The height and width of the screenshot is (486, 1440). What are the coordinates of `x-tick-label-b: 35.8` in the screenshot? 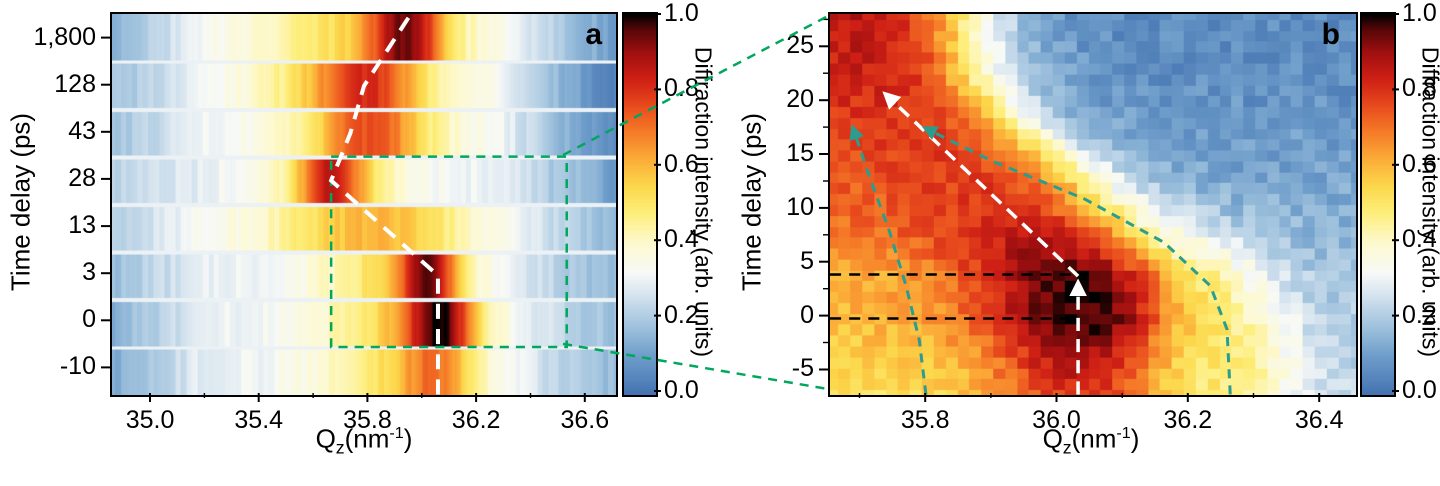 It's located at (925, 420).